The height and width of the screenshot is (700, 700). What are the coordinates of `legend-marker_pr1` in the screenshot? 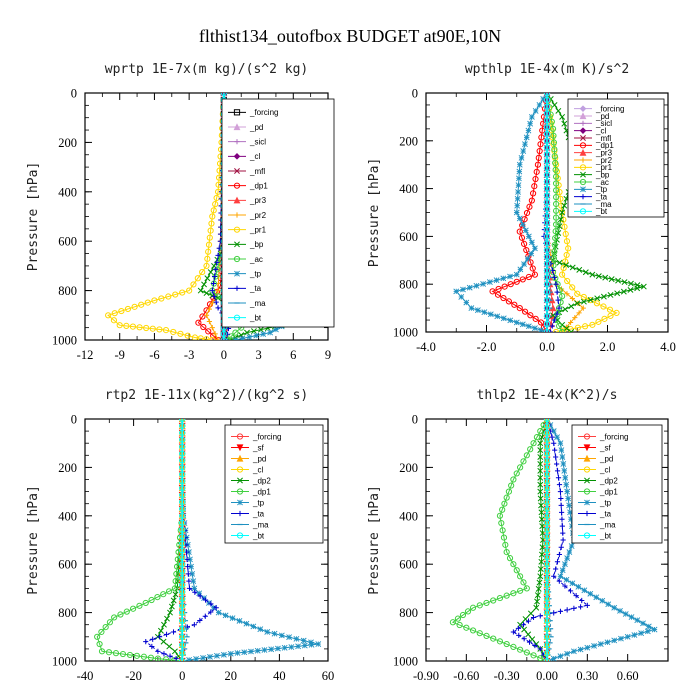 It's located at (583, 167).